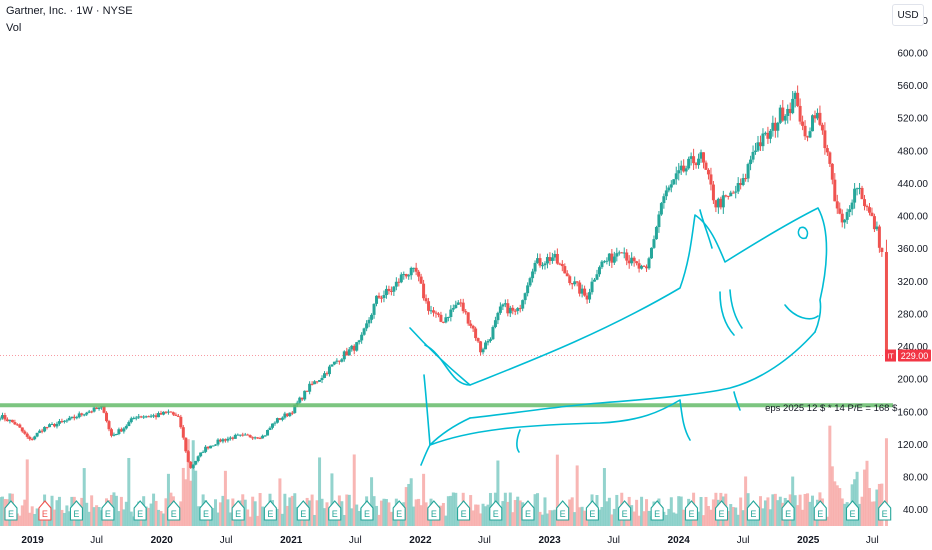 The height and width of the screenshot is (550, 932). What do you see at coordinates (679, 540) in the screenshot?
I see `x-tick-label: 2024` at bounding box center [679, 540].